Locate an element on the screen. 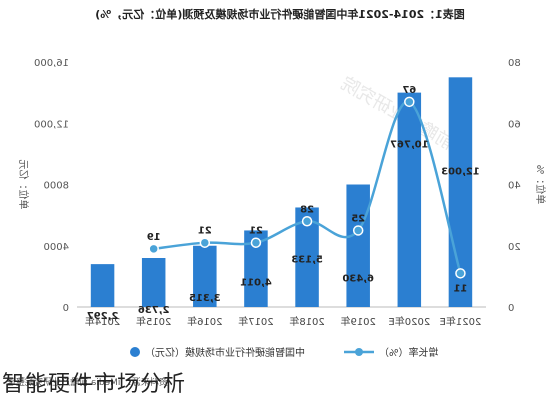 Image resolution: width=559 pixels, height=400 pixels. right-tick-label: 4000 is located at coordinates (56, 247).